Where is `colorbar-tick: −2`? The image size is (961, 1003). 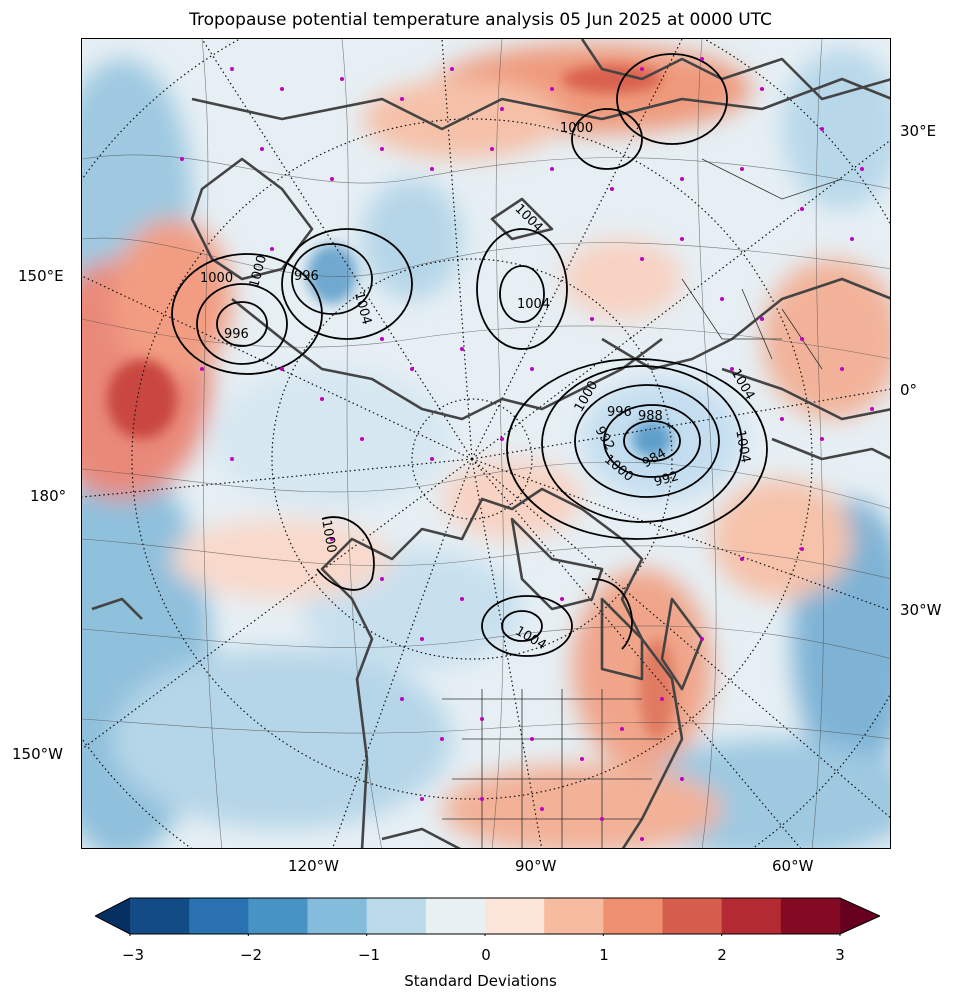
colorbar-tick: −2 is located at coordinates (251, 955).